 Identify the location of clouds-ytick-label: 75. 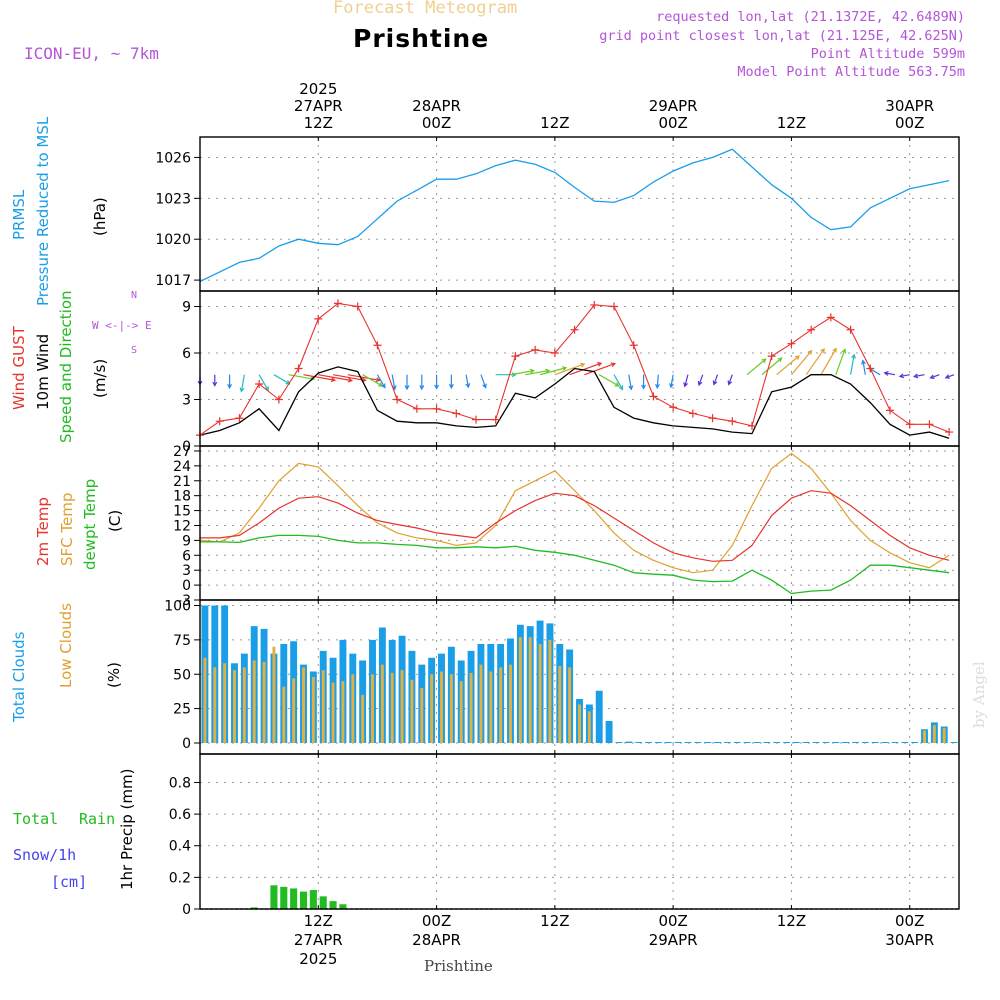
(182, 641).